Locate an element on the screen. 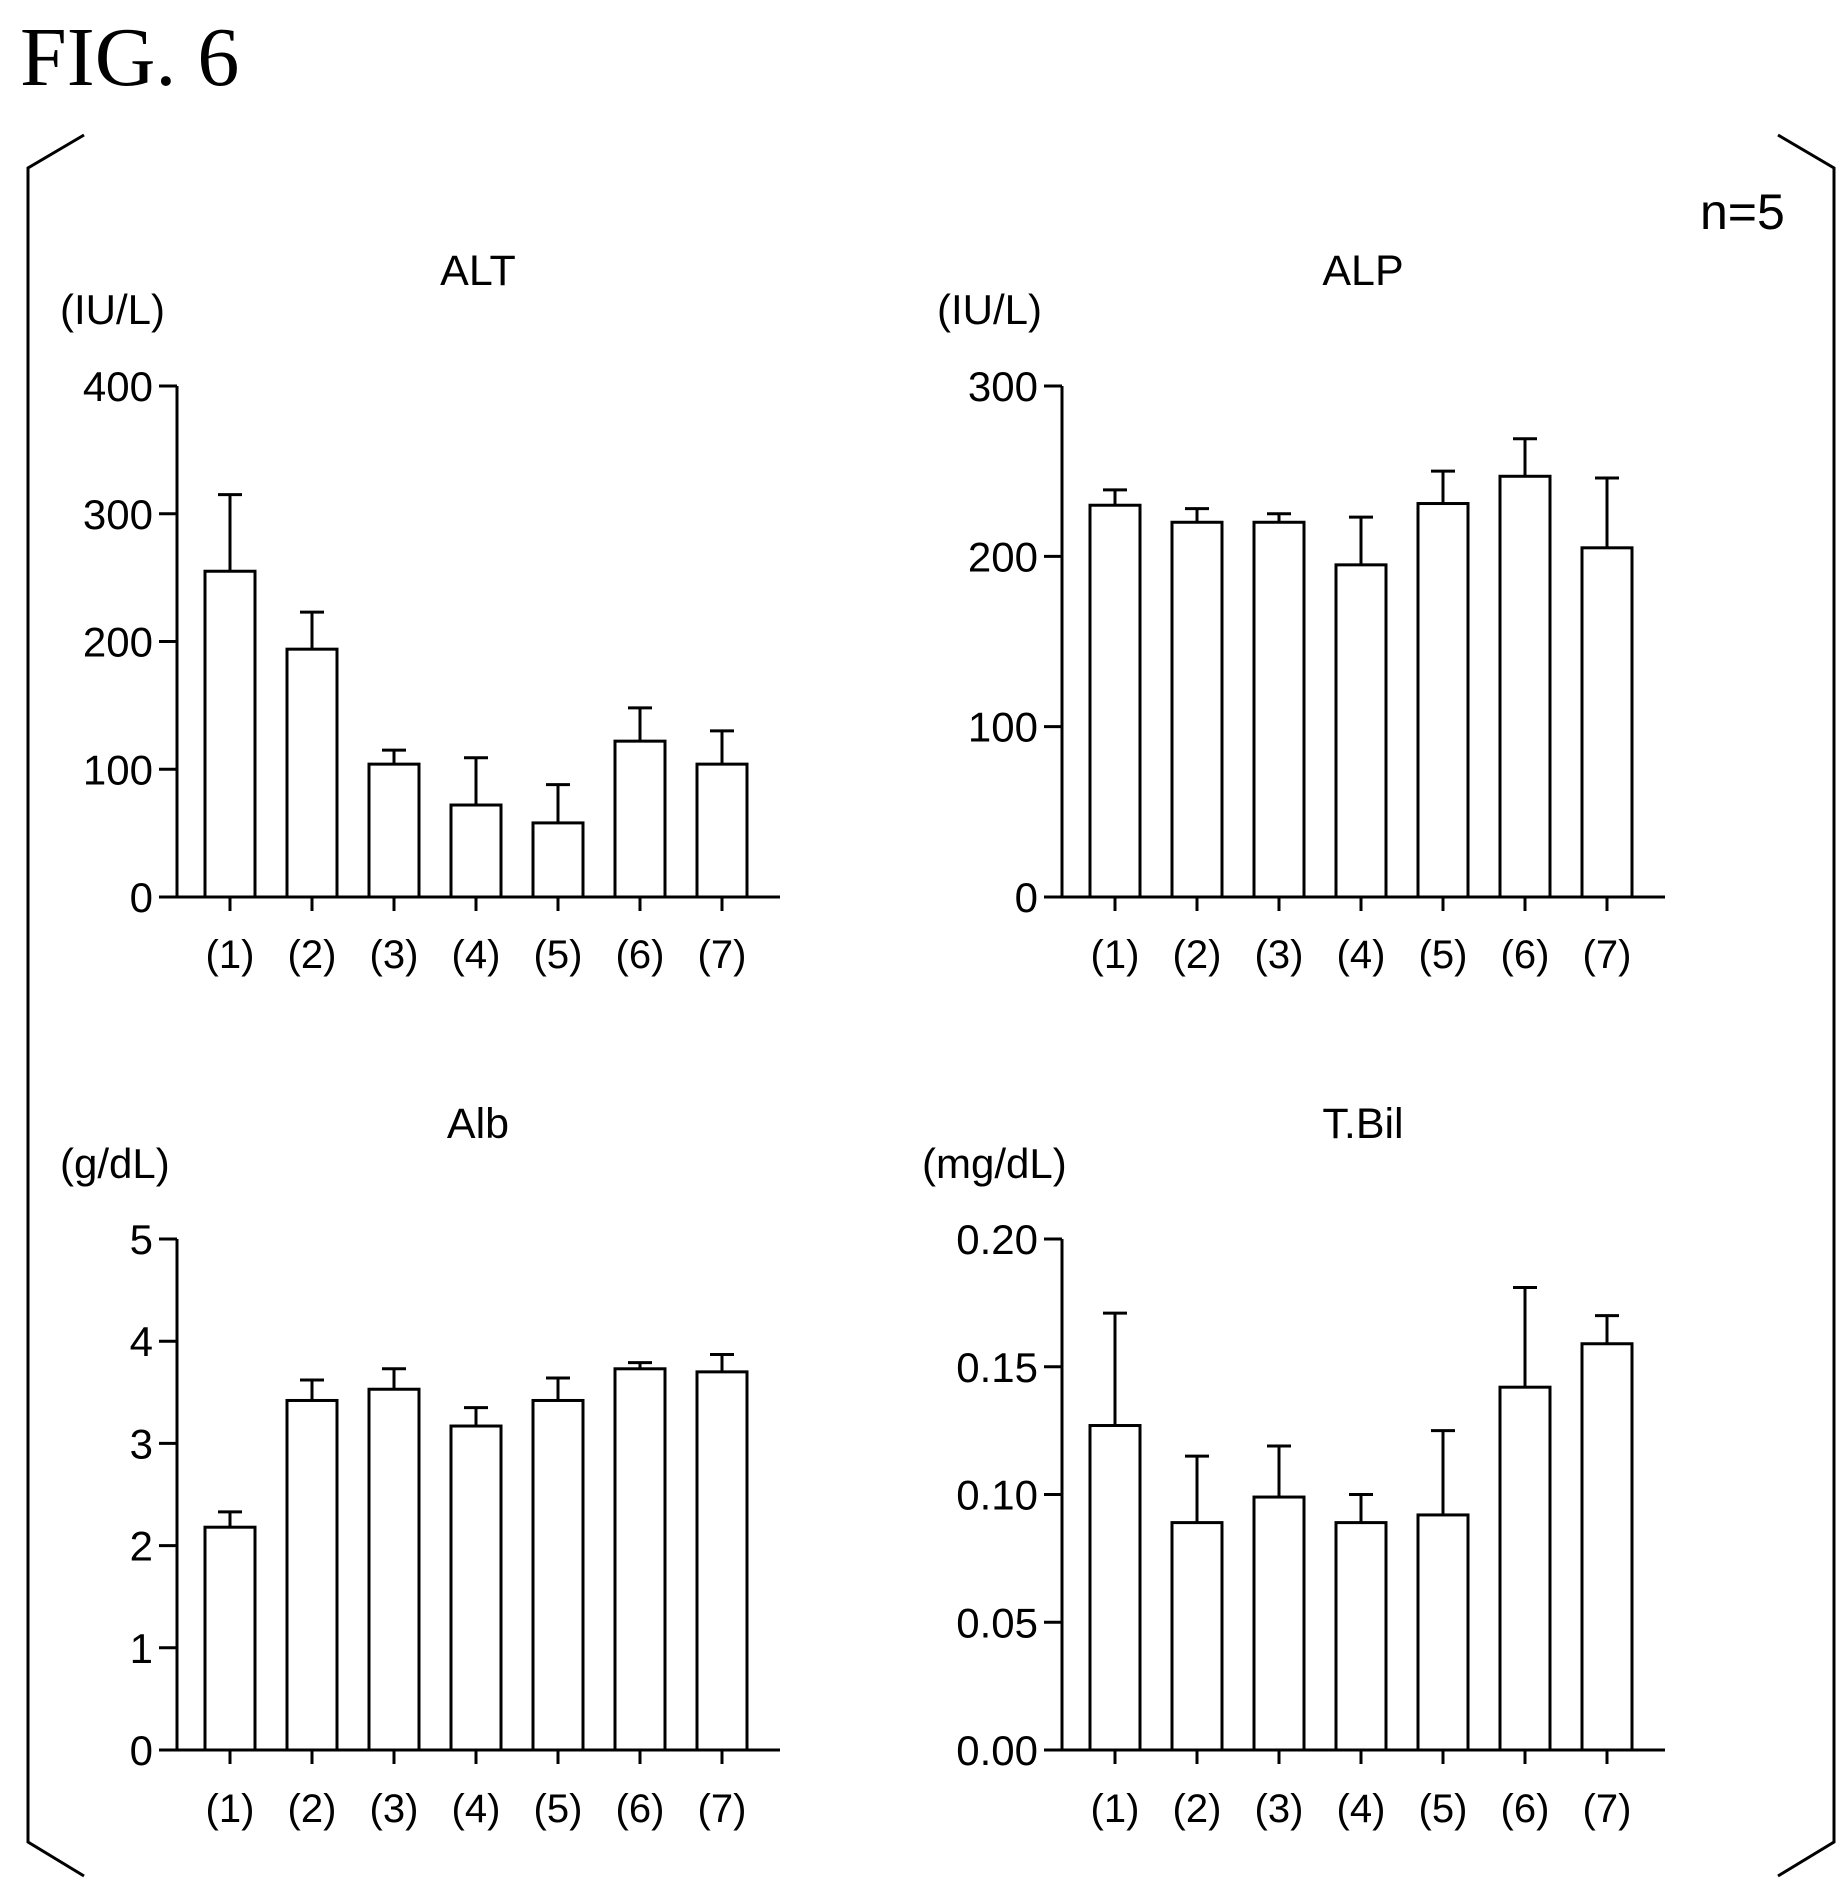 Image resolution: width=1846 pixels, height=1882 pixels. alp-x-tick-label: (7) is located at coordinates (1607, 955).